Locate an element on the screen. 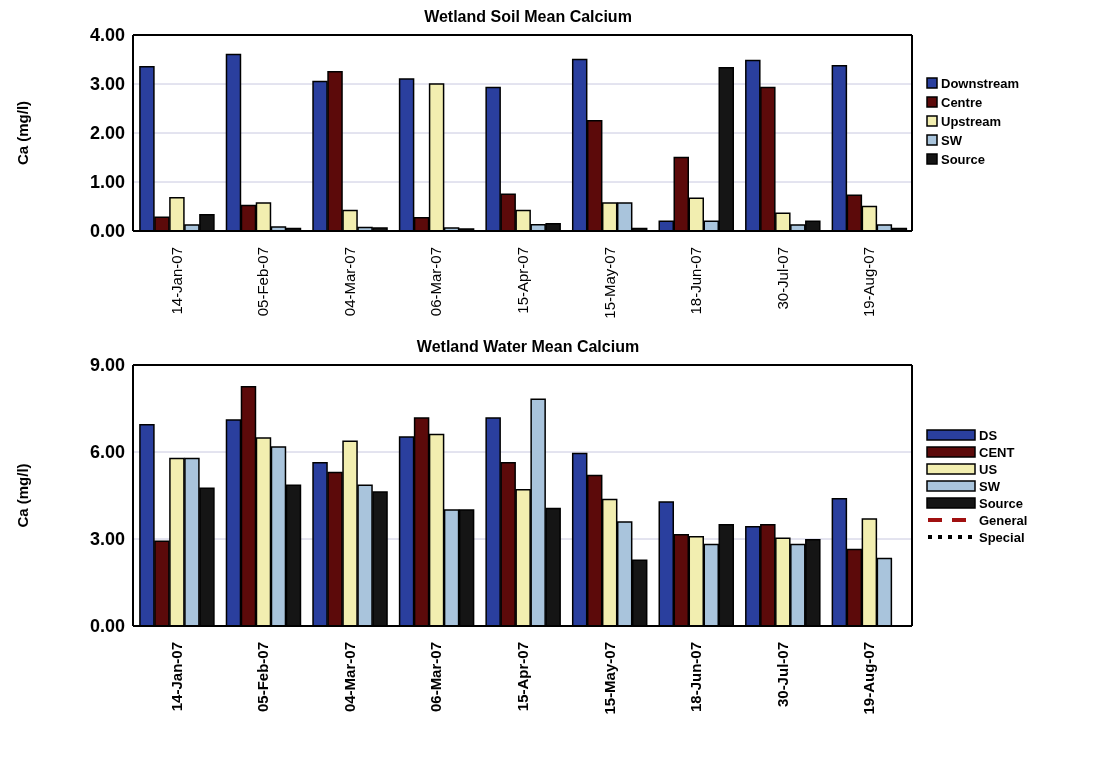  chart-title: Wetland Water Mean Calcium is located at coordinates (528, 347).